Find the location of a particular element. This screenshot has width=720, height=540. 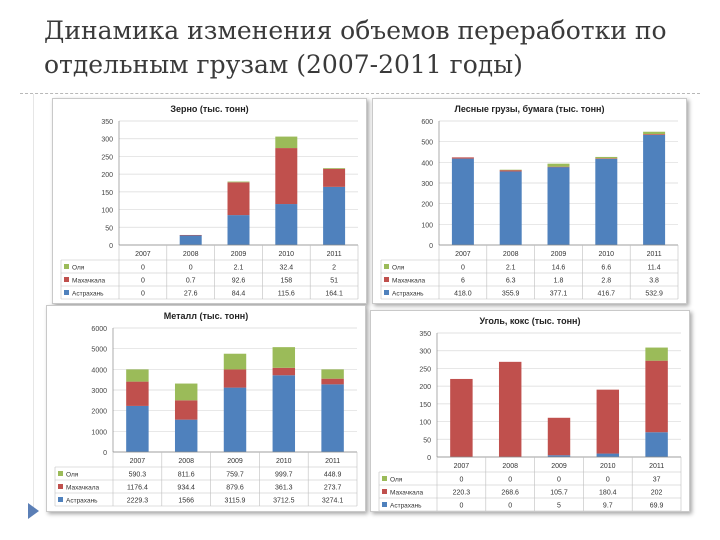

chart-title: Лесные грузы, бумага (тыс. тонн) is located at coordinates (530, 109).